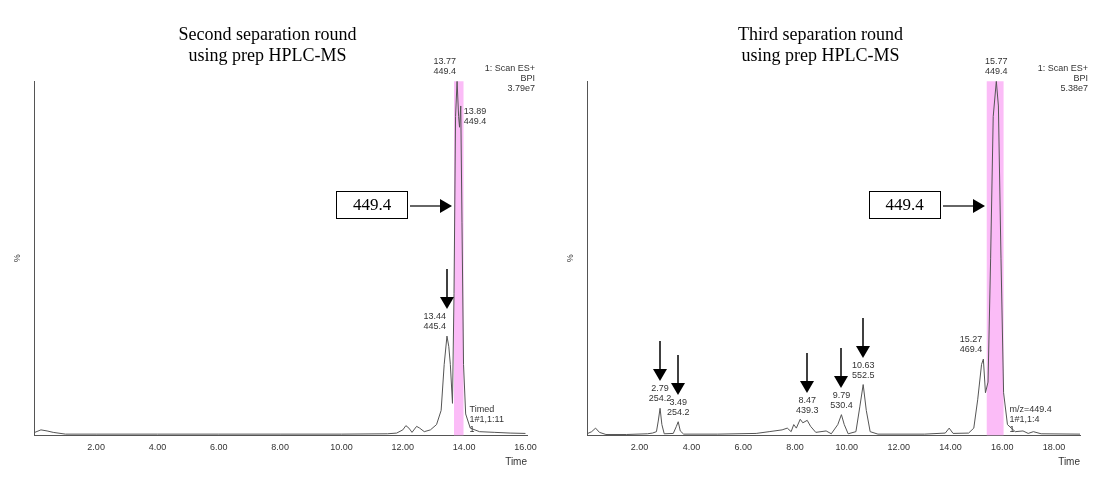  What do you see at coordinates (841, 399) in the screenshot?
I see `annotation: 9.79 530.4` at bounding box center [841, 399].